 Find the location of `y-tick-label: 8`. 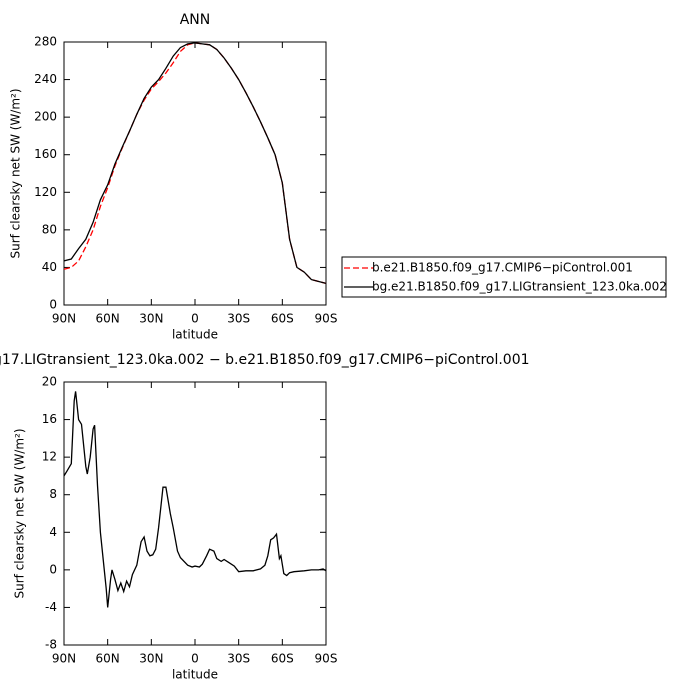

y-tick-label: 8 is located at coordinates (53, 494).